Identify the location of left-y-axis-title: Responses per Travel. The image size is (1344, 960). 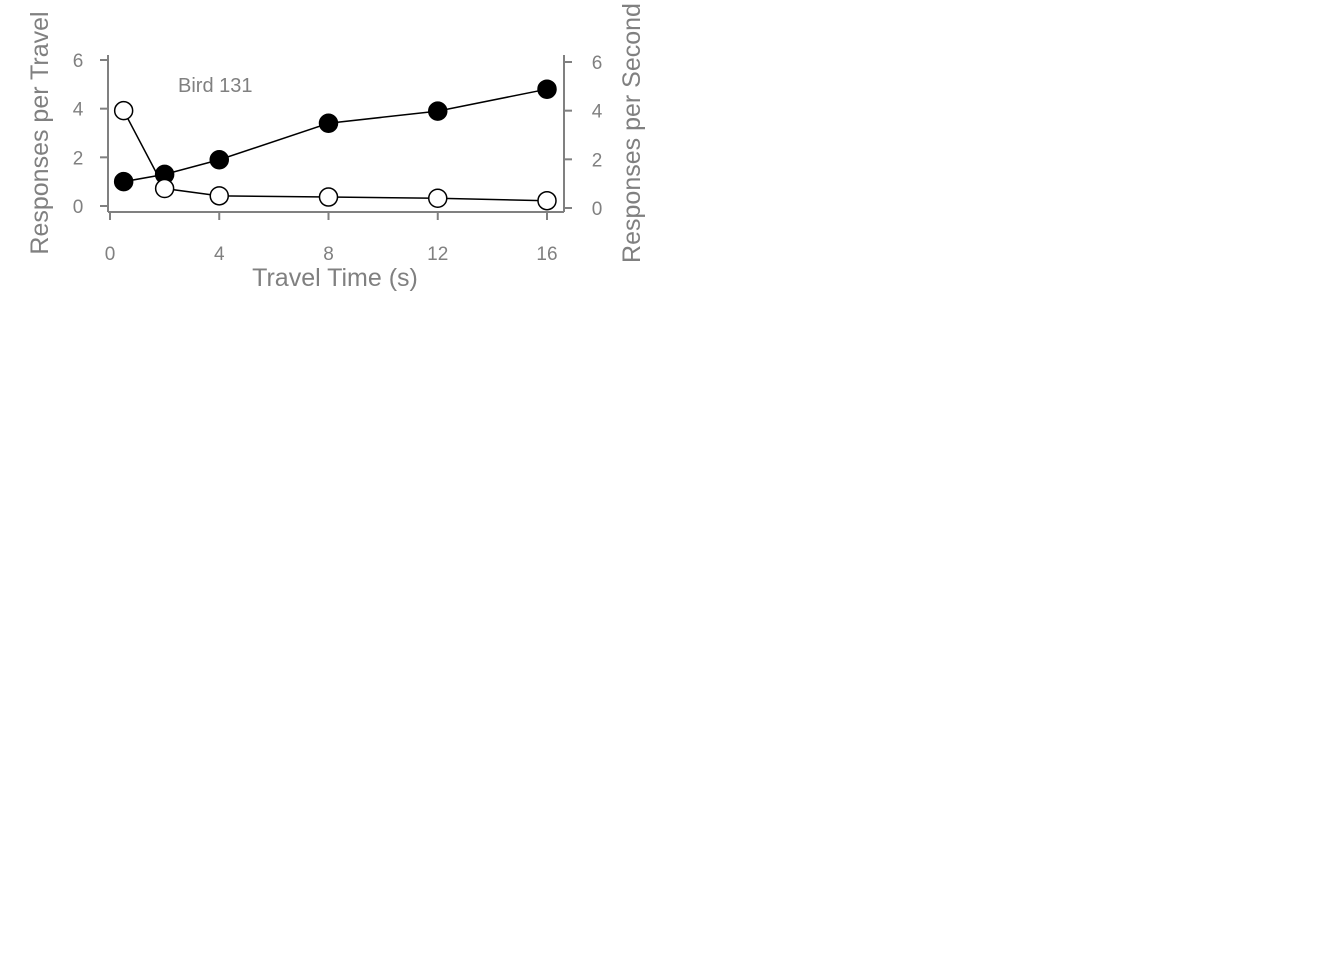
(40, 132).